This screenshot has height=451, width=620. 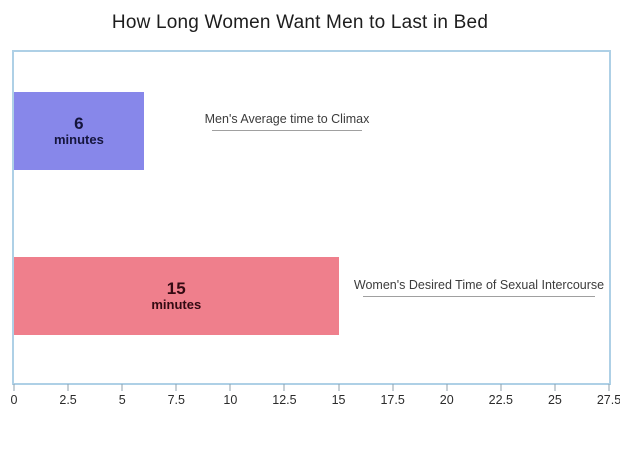 I want to click on bar-men-average-time: 6 minutes, so click(x=79, y=131).